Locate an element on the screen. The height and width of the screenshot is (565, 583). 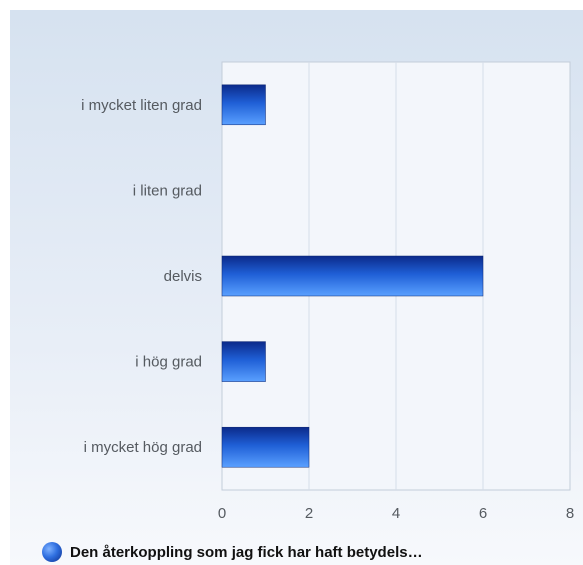
x-tick-label: 0 is located at coordinates (222, 513).